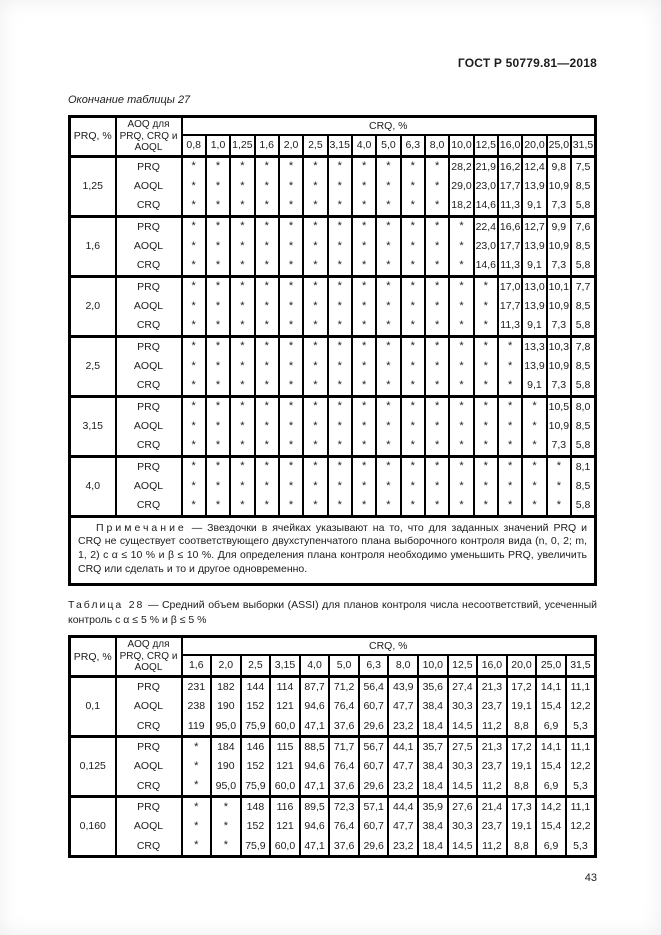  What do you see at coordinates (314, 666) in the screenshot?
I see `crq-tick-cell: 4,0` at bounding box center [314, 666].